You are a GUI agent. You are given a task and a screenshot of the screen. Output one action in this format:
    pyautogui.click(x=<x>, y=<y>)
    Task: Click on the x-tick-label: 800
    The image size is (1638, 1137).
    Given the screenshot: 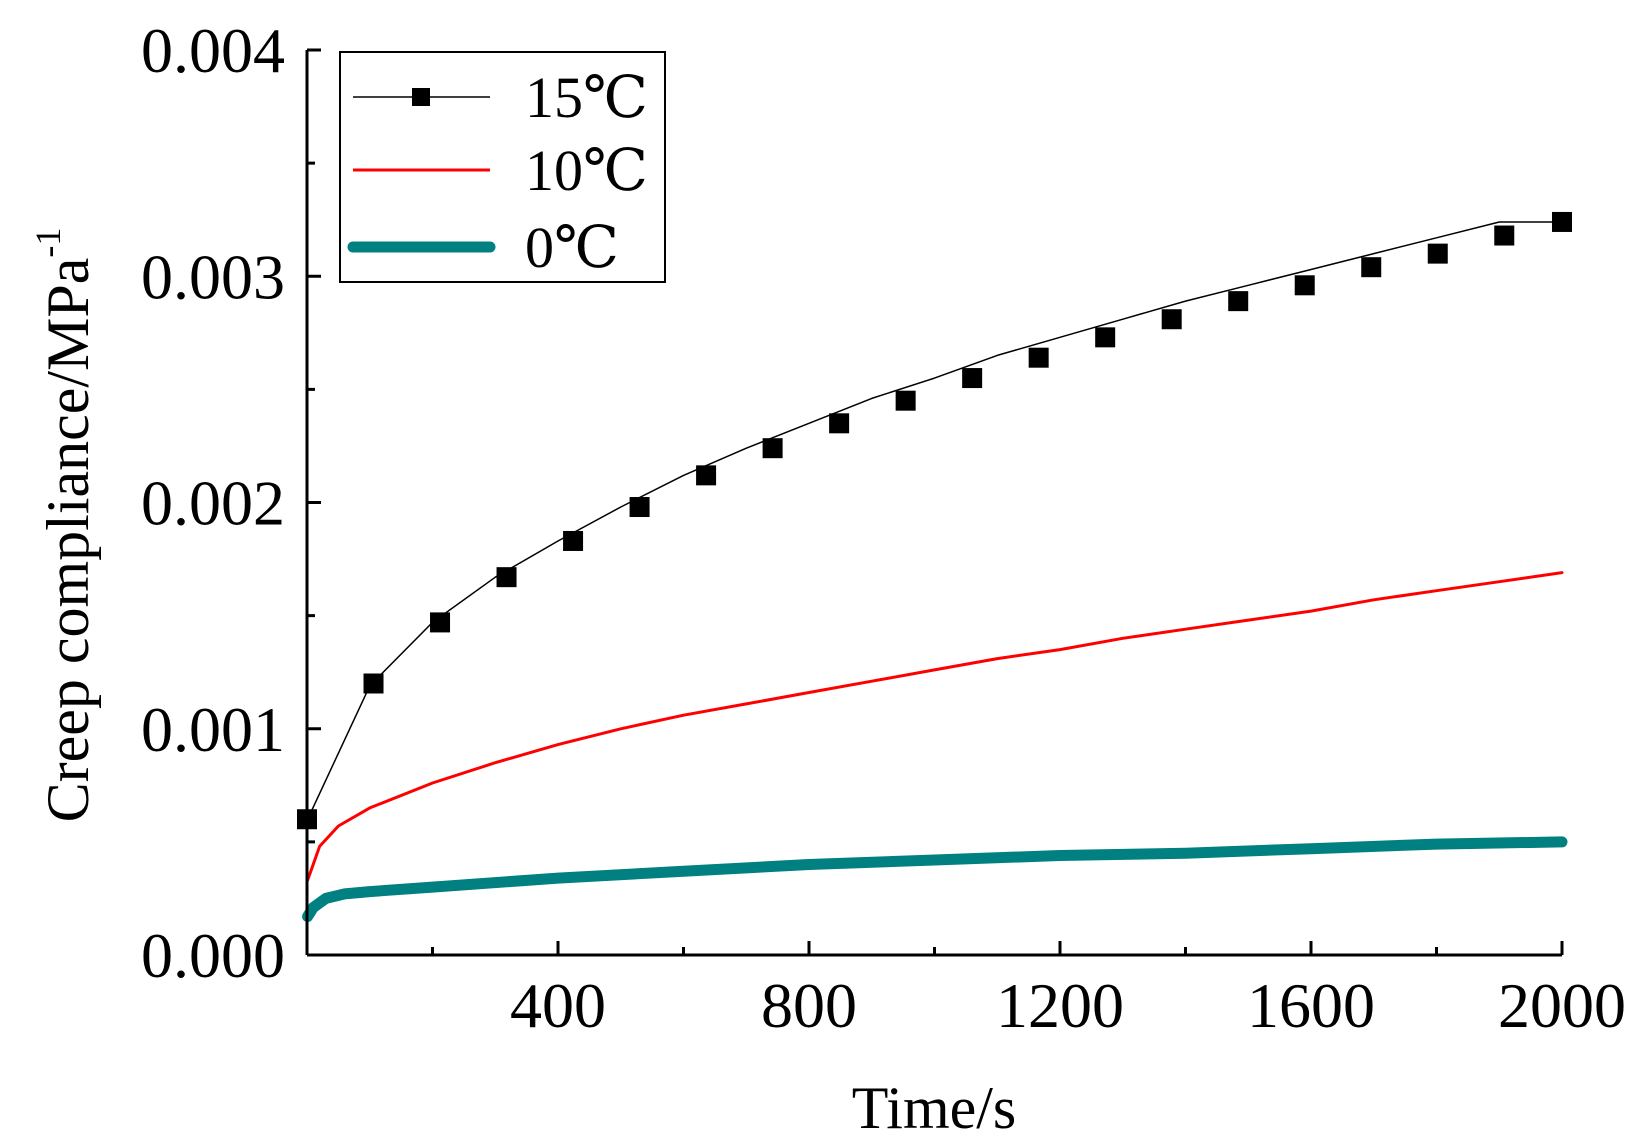 What is the action you would take?
    pyautogui.click(x=809, y=1005)
    